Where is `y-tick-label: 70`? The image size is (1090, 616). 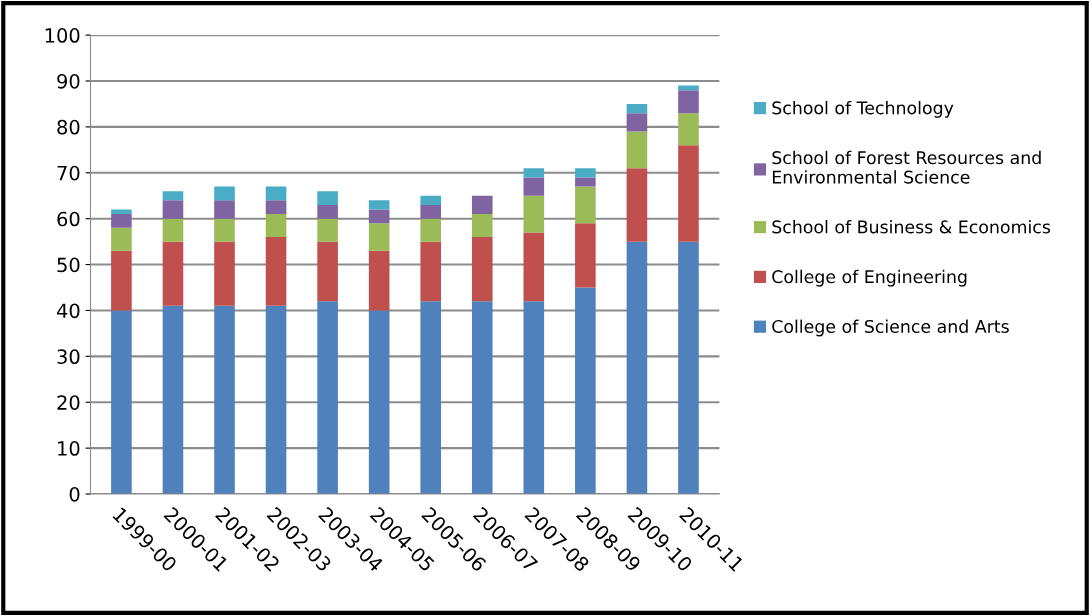
y-tick-label: 70 is located at coordinates (68, 173).